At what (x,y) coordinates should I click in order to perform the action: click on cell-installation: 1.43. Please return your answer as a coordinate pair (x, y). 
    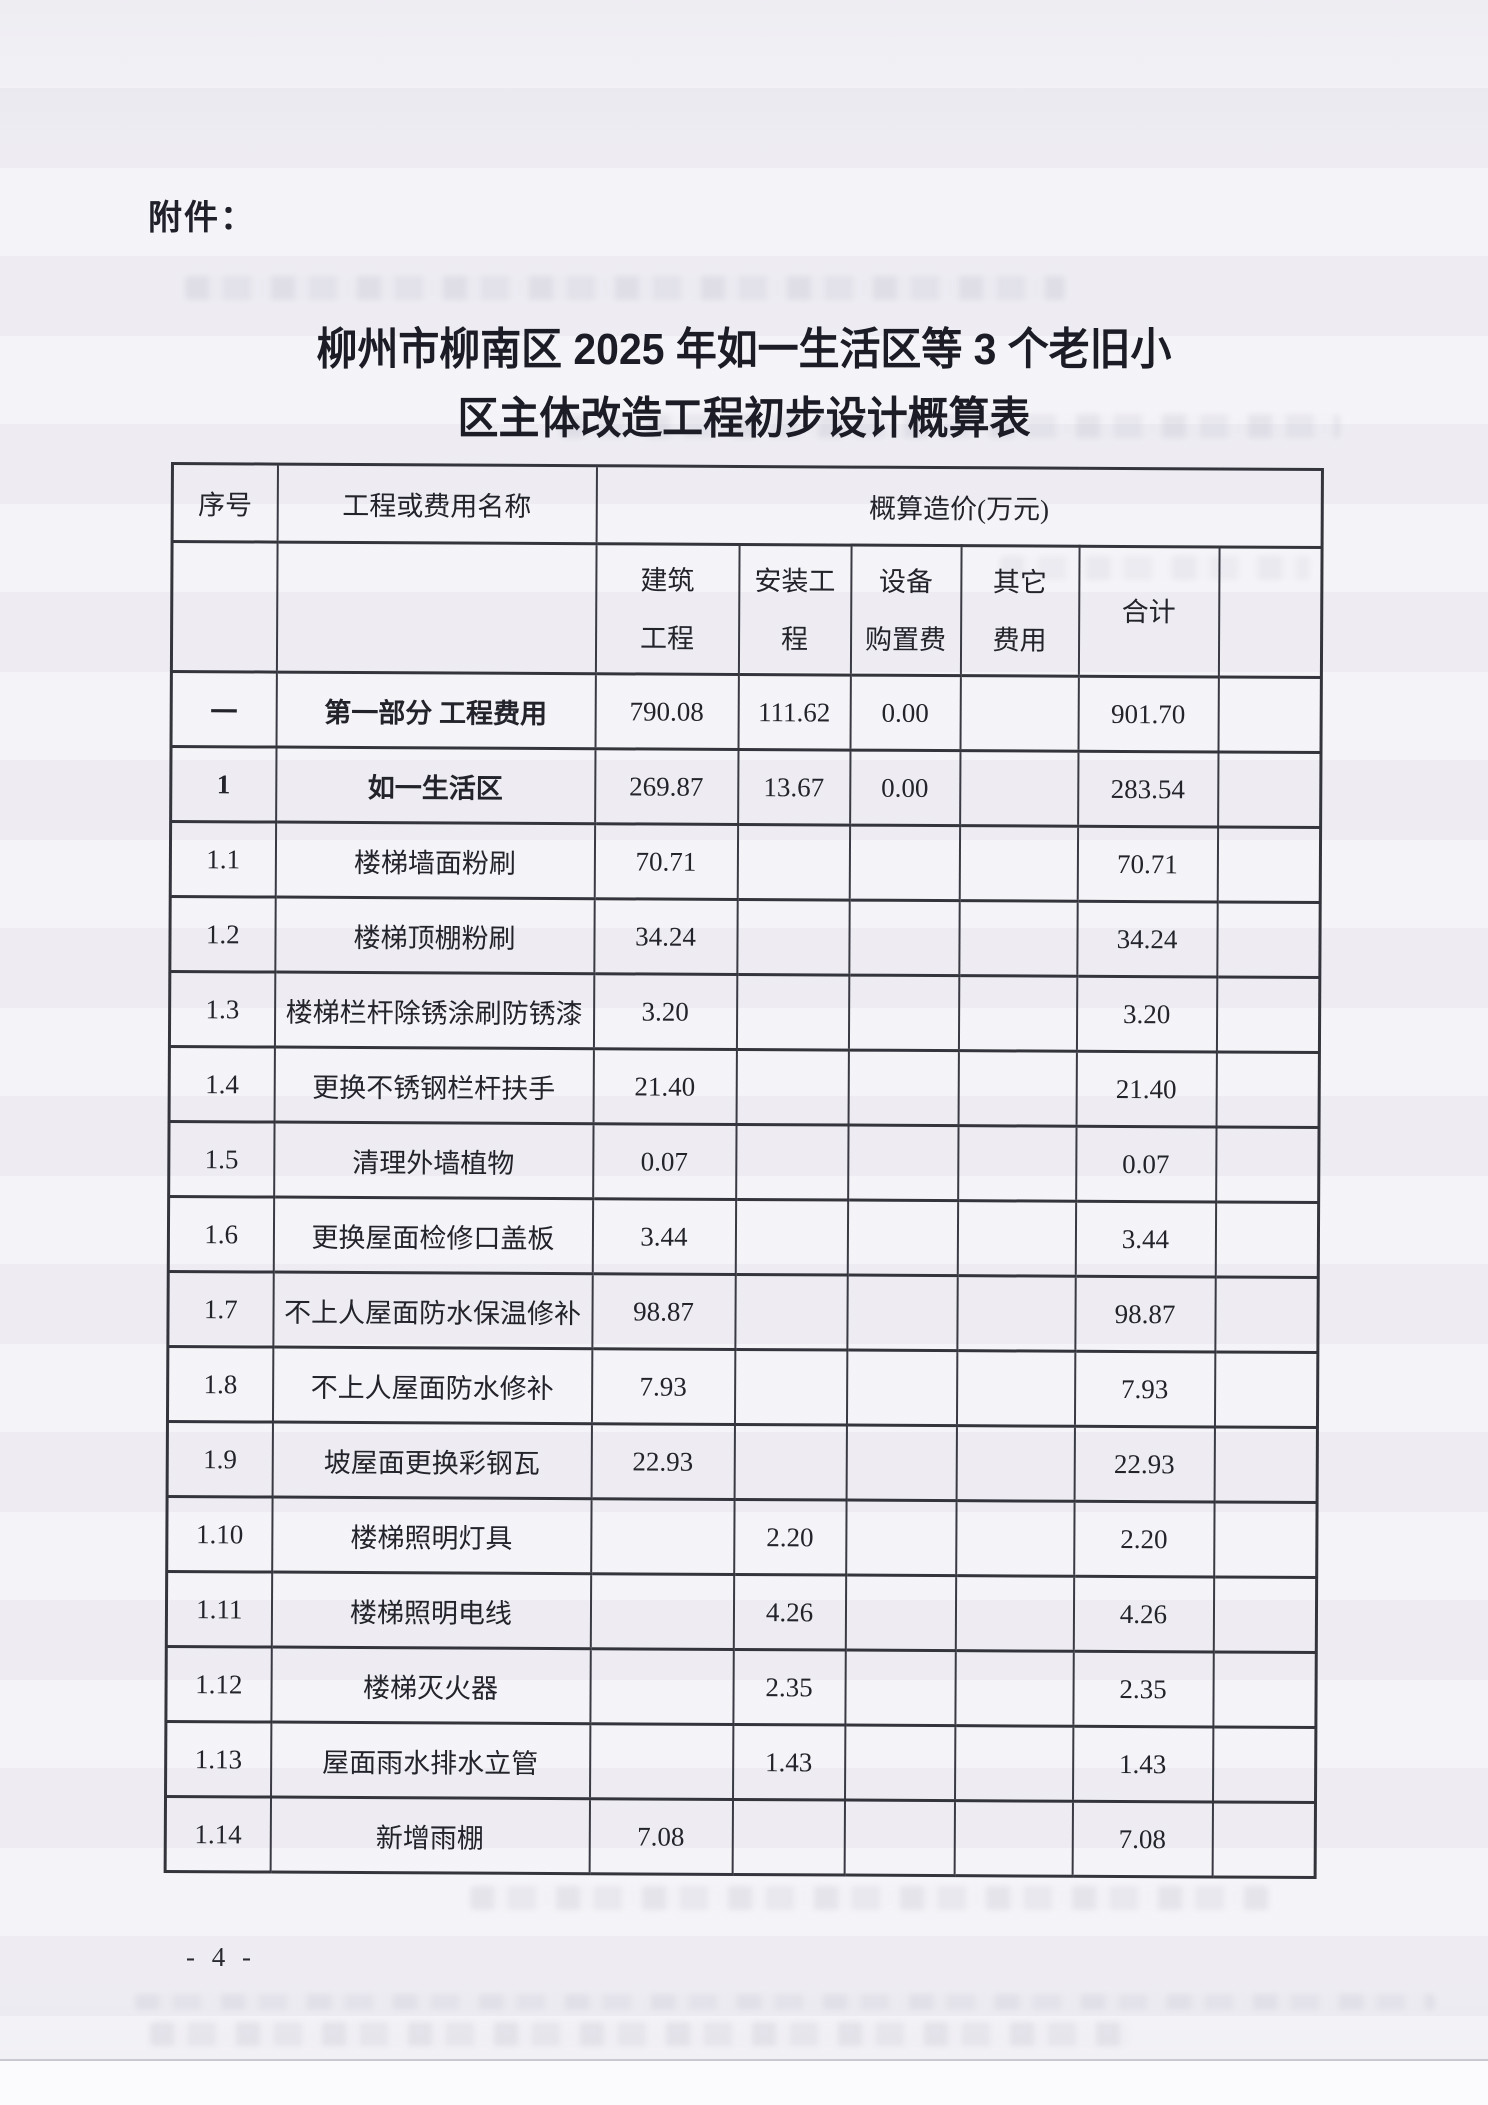
    Looking at the image, I should click on (788, 1762).